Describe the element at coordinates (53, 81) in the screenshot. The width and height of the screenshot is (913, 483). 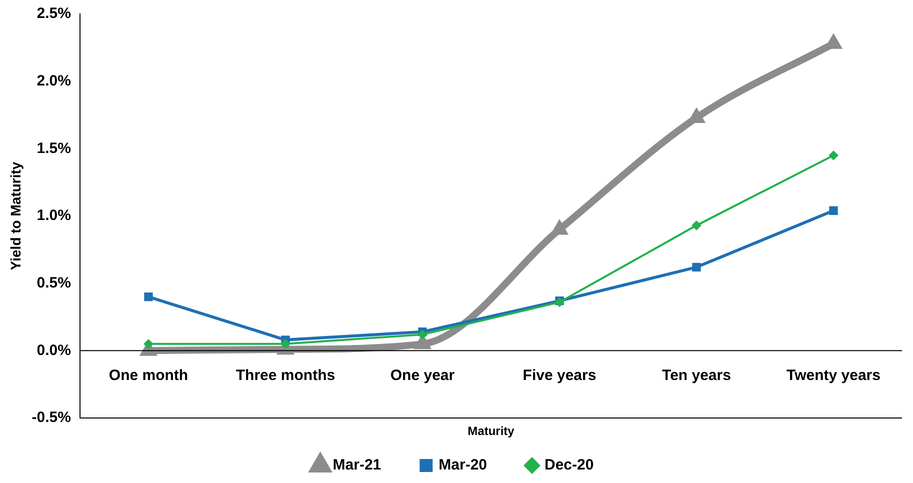
I see `y-tick-label: 2.0%` at that location.